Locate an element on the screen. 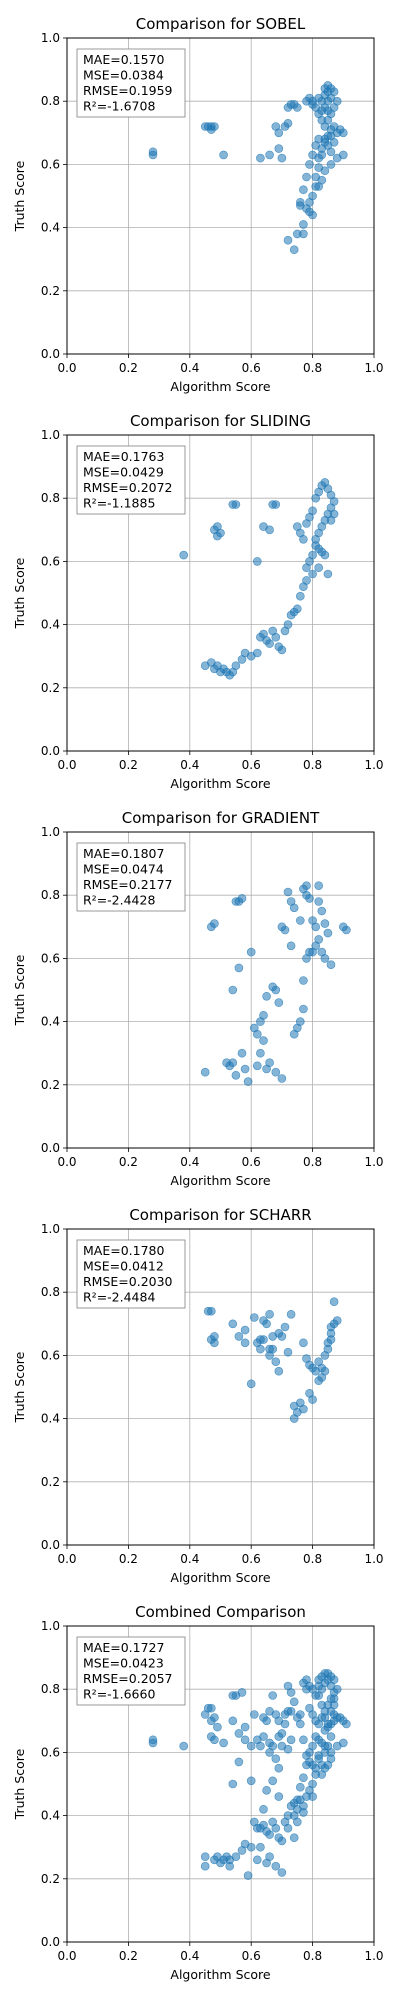 This screenshot has height=2000, width=400. stats-box is located at coordinates (131, 877).